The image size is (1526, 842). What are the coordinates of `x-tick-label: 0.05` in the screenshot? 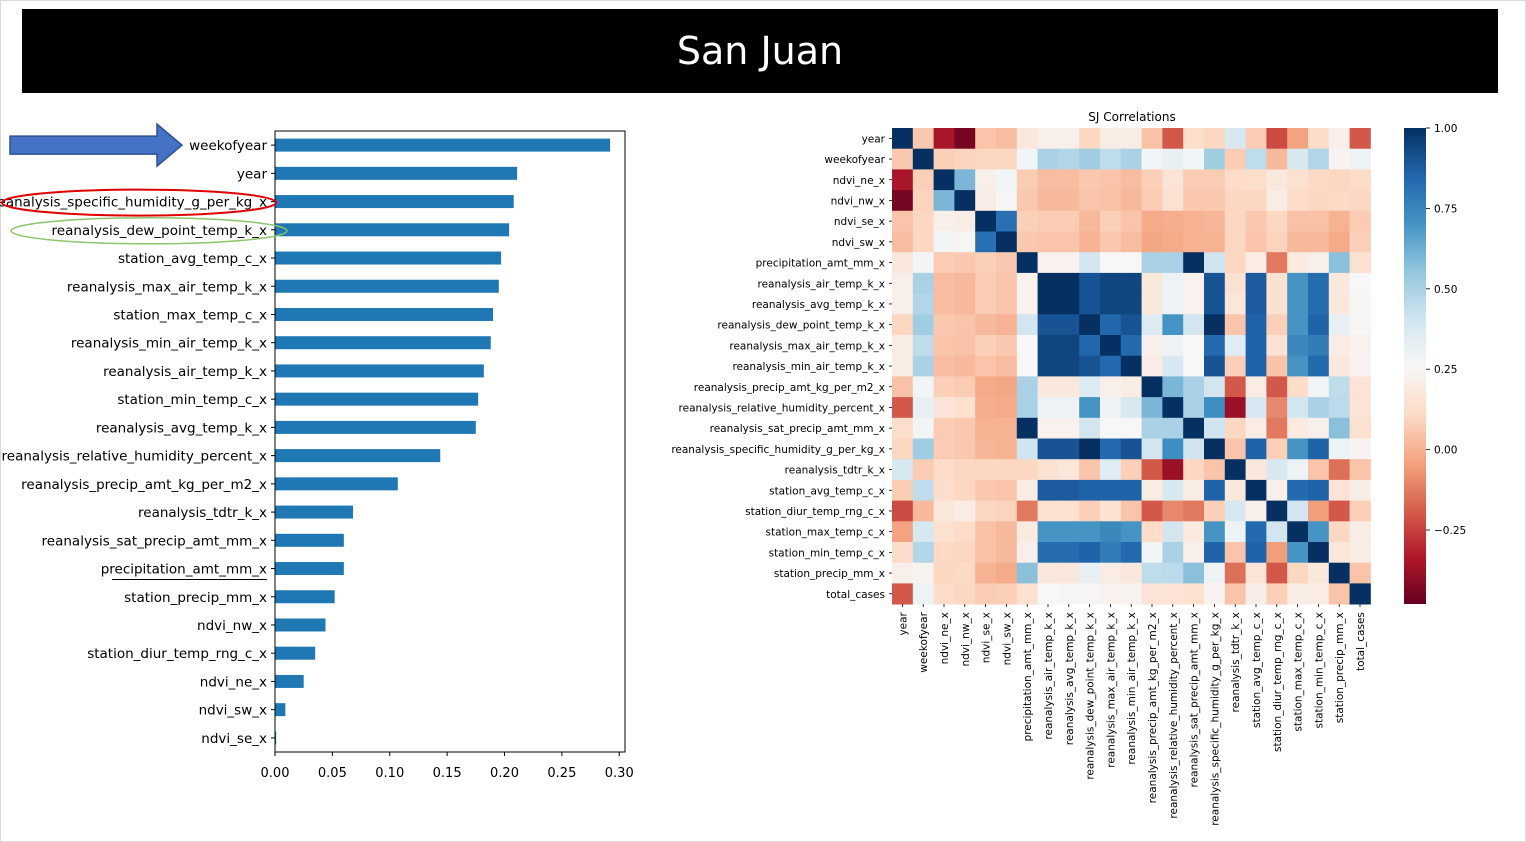 It's located at (332, 773).